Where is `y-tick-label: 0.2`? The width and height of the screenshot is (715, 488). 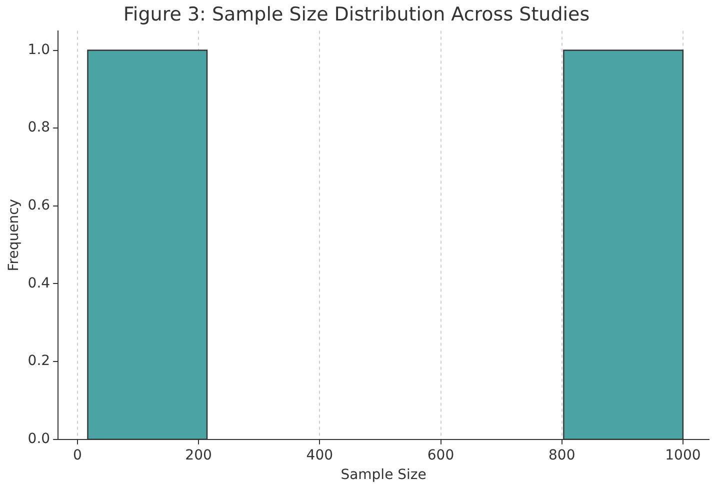
y-tick-label: 0.2 is located at coordinates (39, 361).